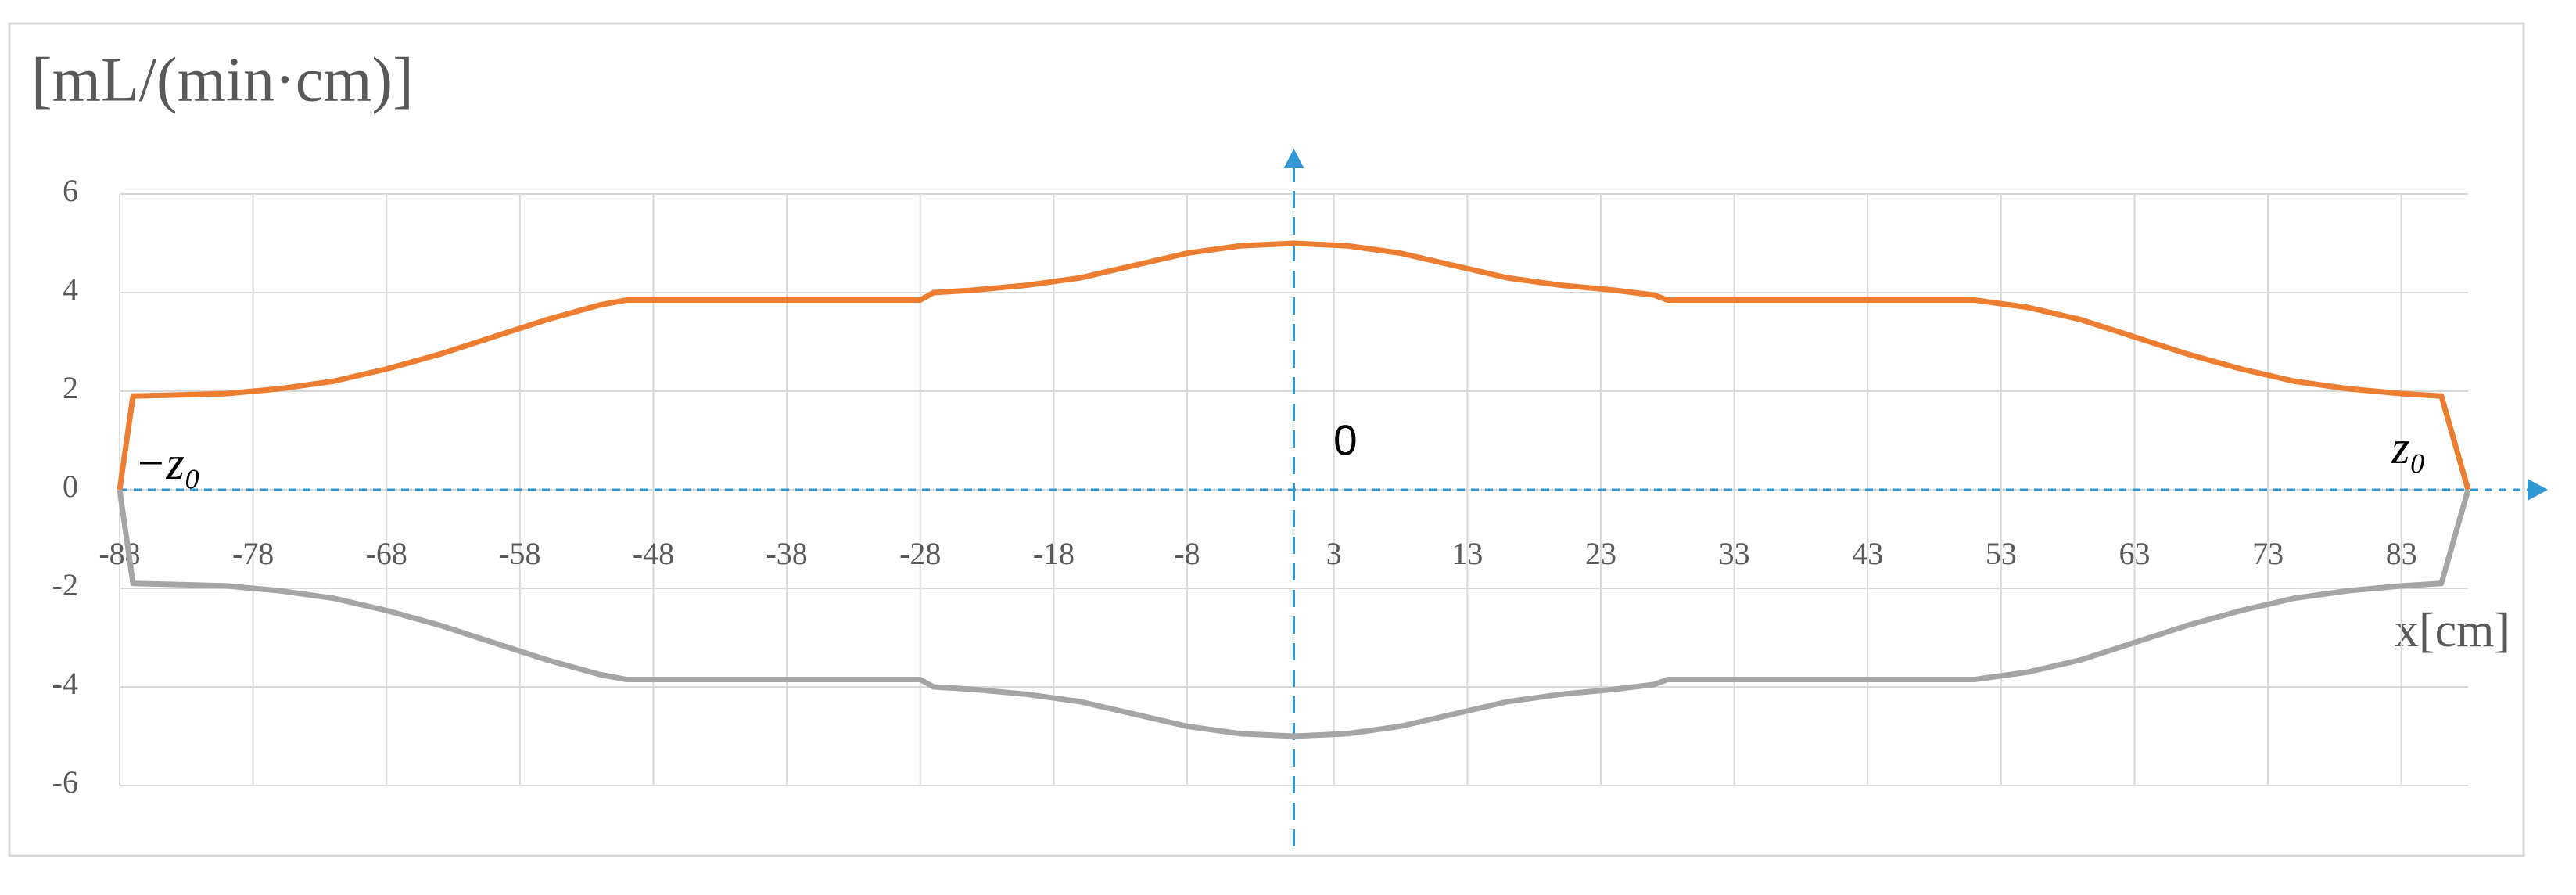 This screenshot has width=2576, height=895. What do you see at coordinates (920, 553) in the screenshot?
I see `x-tick-label: -28` at bounding box center [920, 553].